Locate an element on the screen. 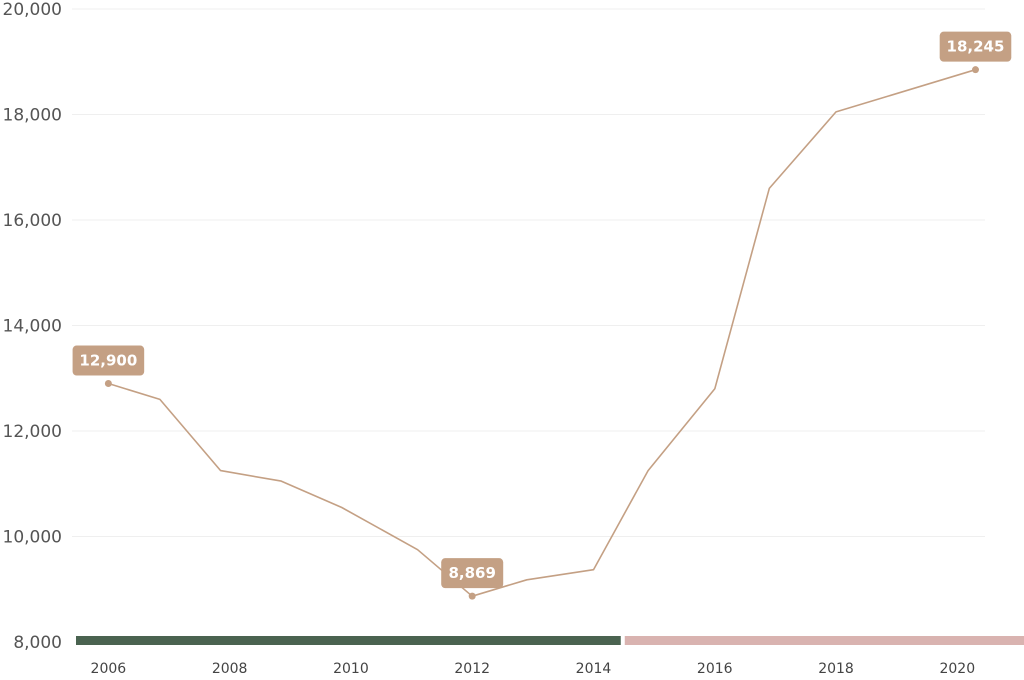 The width and height of the screenshot is (1024, 680). y-tick-label: 16,000 is located at coordinates (32, 221).